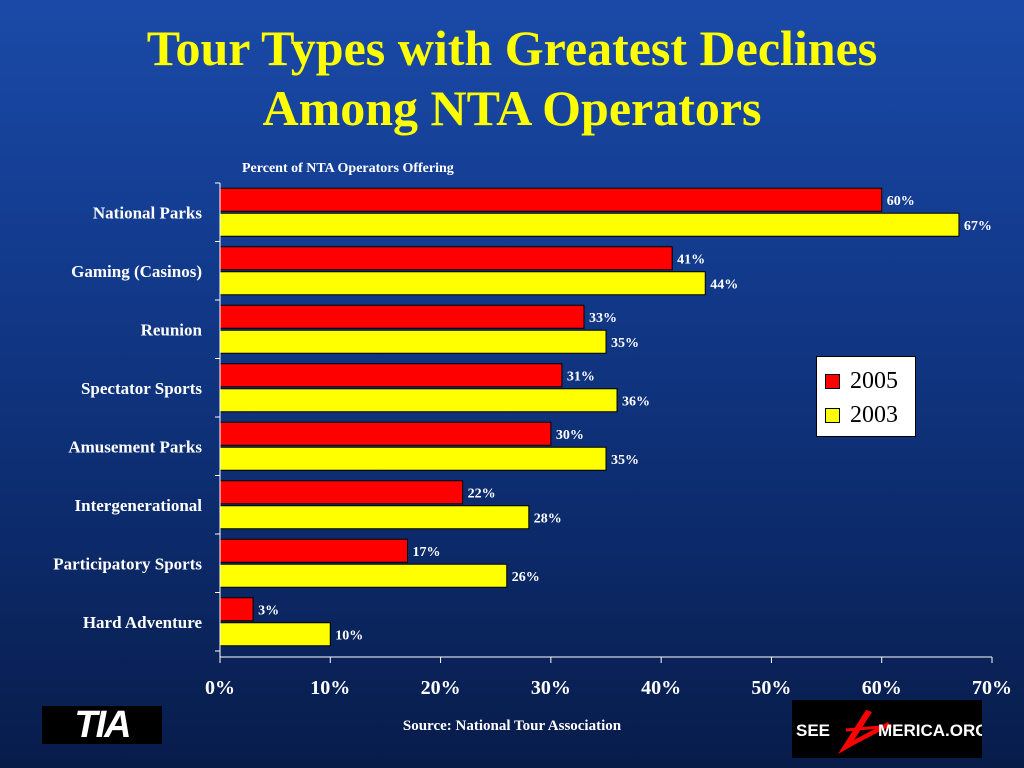 The image size is (1024, 768). What do you see at coordinates (551, 688) in the screenshot?
I see `x-tick-label: 30%` at bounding box center [551, 688].